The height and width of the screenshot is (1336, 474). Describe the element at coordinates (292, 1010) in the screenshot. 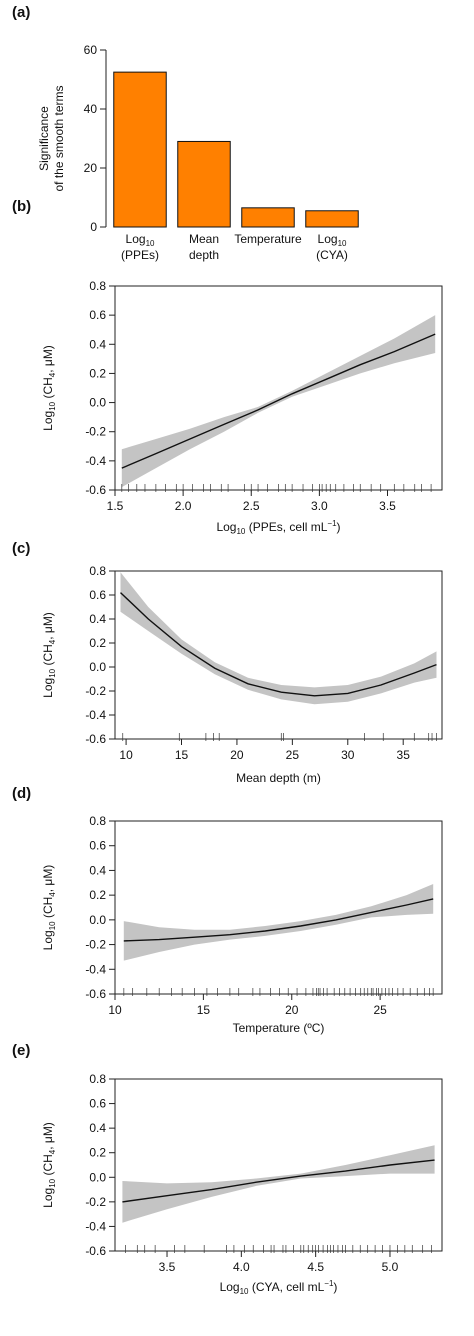

I see `x-tick-label: 20` at that location.